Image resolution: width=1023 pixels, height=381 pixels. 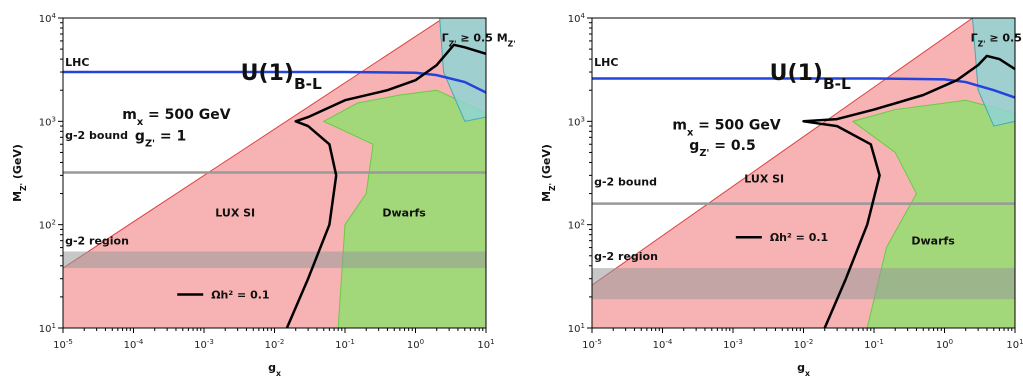 I want to click on benchmark-coupling: gZ' = 0.5, so click(x=722, y=148).